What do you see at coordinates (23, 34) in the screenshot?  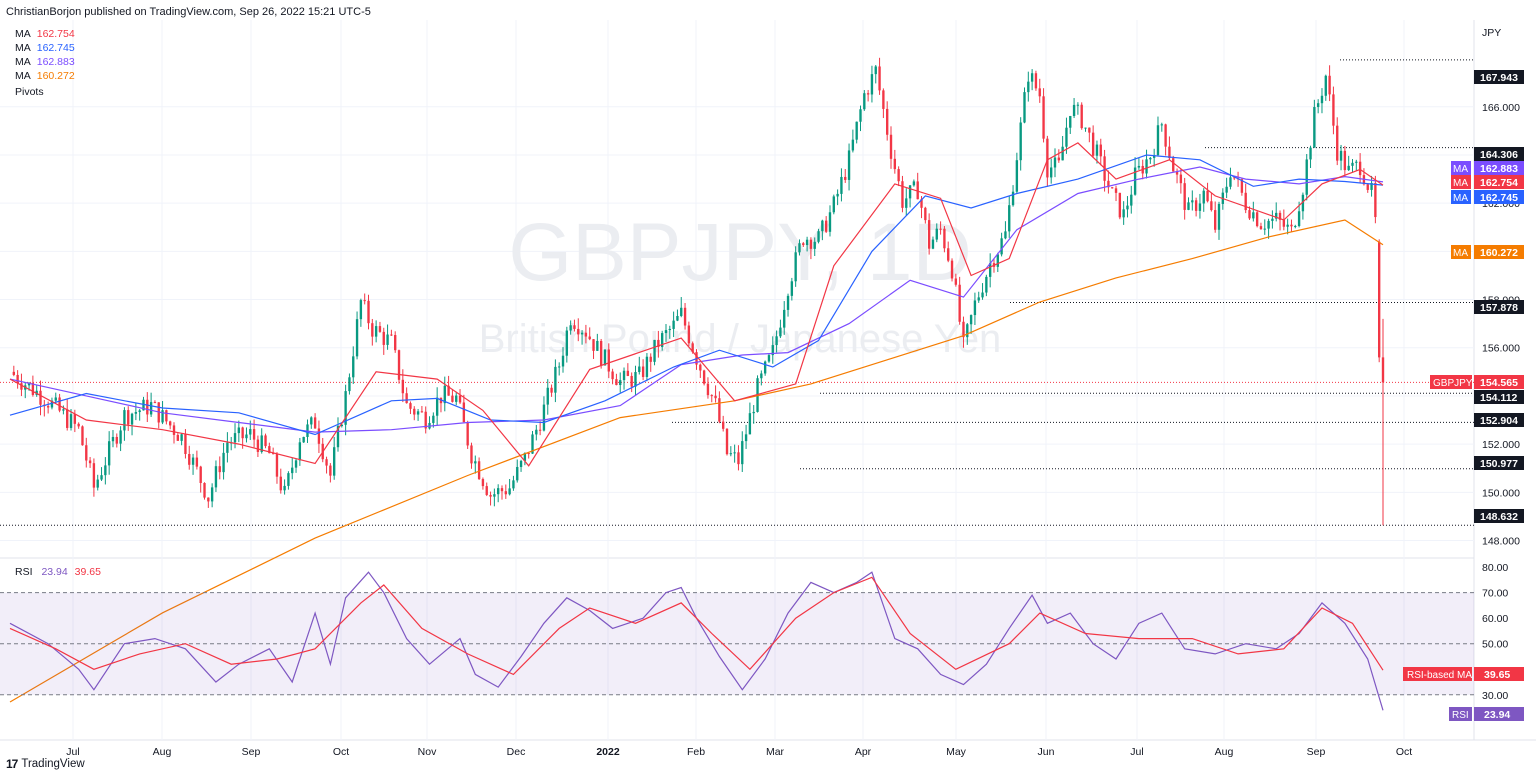 I see `legend-ma-label: MA` at bounding box center [23, 34].